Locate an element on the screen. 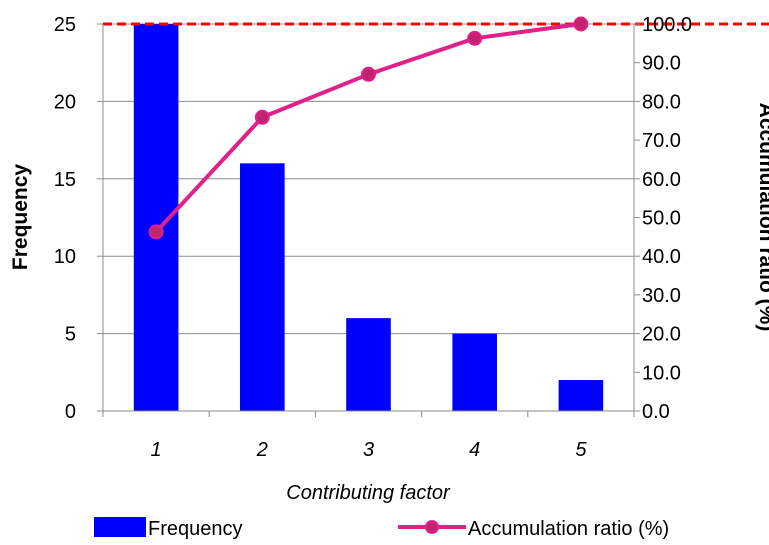 This screenshot has height=545, width=769. right-tick-label-10: 100.0 is located at coordinates (667, 25).